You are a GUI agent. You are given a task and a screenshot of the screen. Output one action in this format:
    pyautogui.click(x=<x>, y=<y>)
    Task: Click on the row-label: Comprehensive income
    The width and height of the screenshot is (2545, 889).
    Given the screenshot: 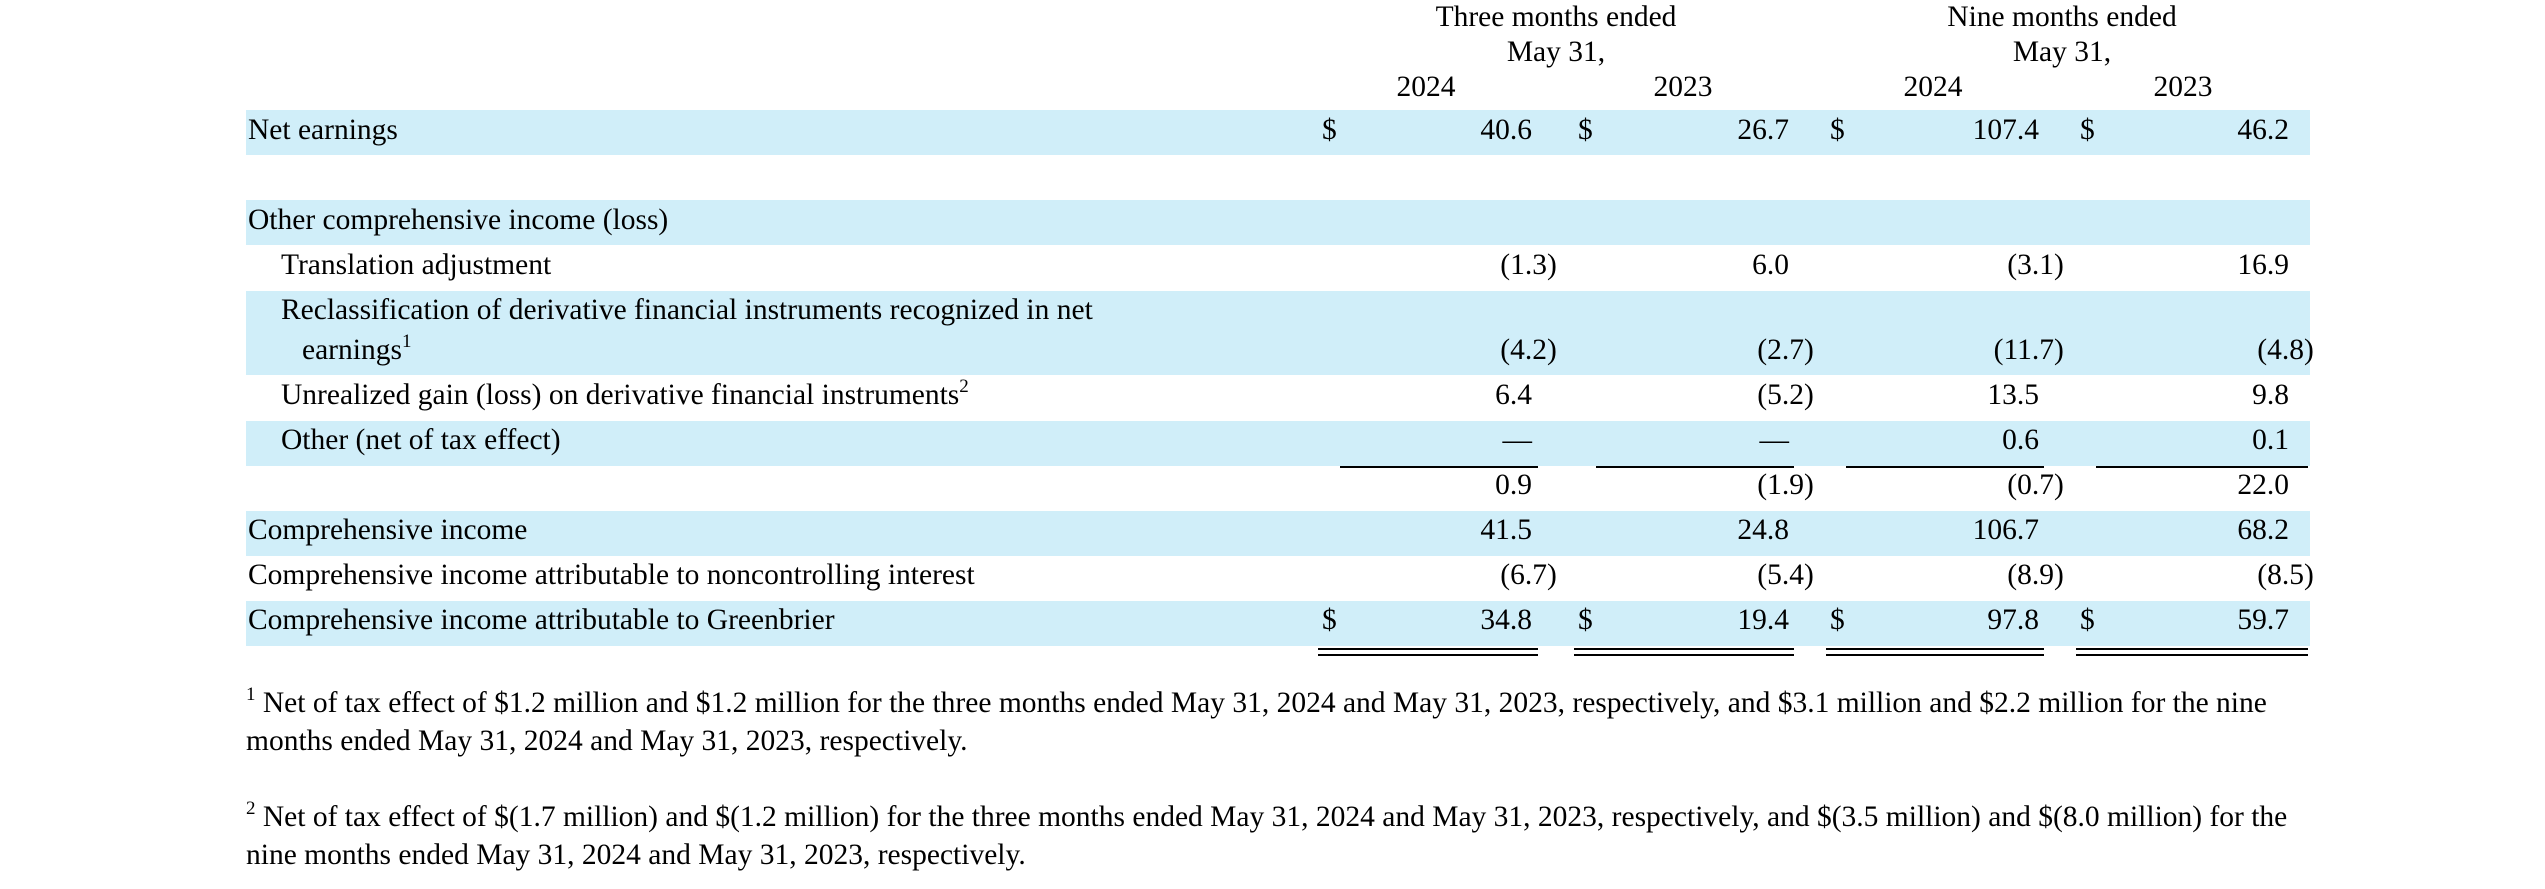 What is the action you would take?
    pyautogui.click(x=388, y=530)
    